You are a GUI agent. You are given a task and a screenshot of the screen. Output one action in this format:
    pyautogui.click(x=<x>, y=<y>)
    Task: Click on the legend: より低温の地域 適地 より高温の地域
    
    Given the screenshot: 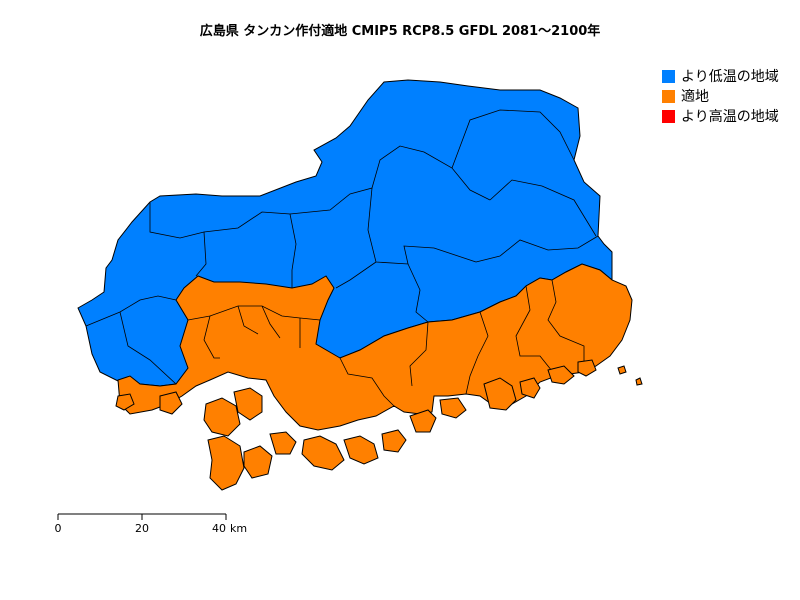 What is the action you would take?
    pyautogui.click(x=720, y=96)
    